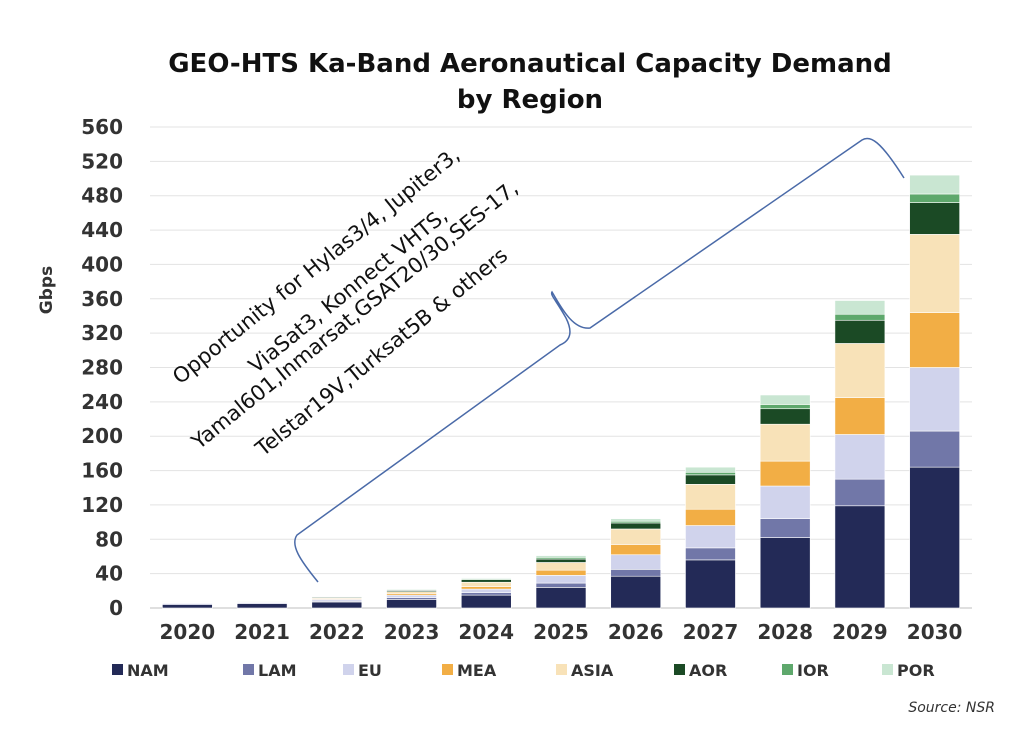 This screenshot has width=1024, height=734. I want to click on legend-label: ASIA, so click(592, 670).